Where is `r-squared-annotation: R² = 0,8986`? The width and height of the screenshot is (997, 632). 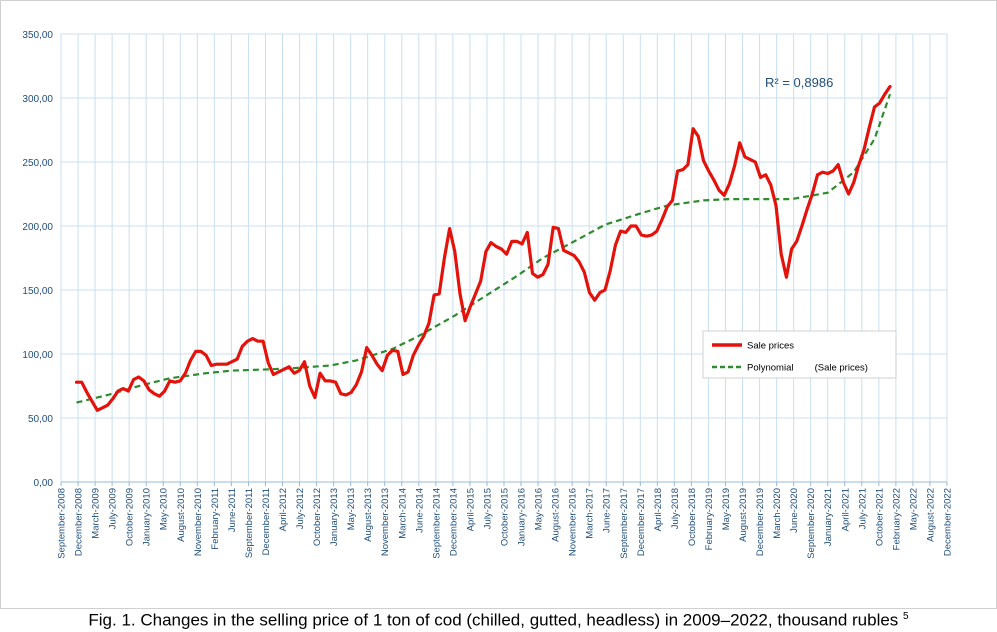 r-squared-annotation: R² = 0,8986 is located at coordinates (799, 82).